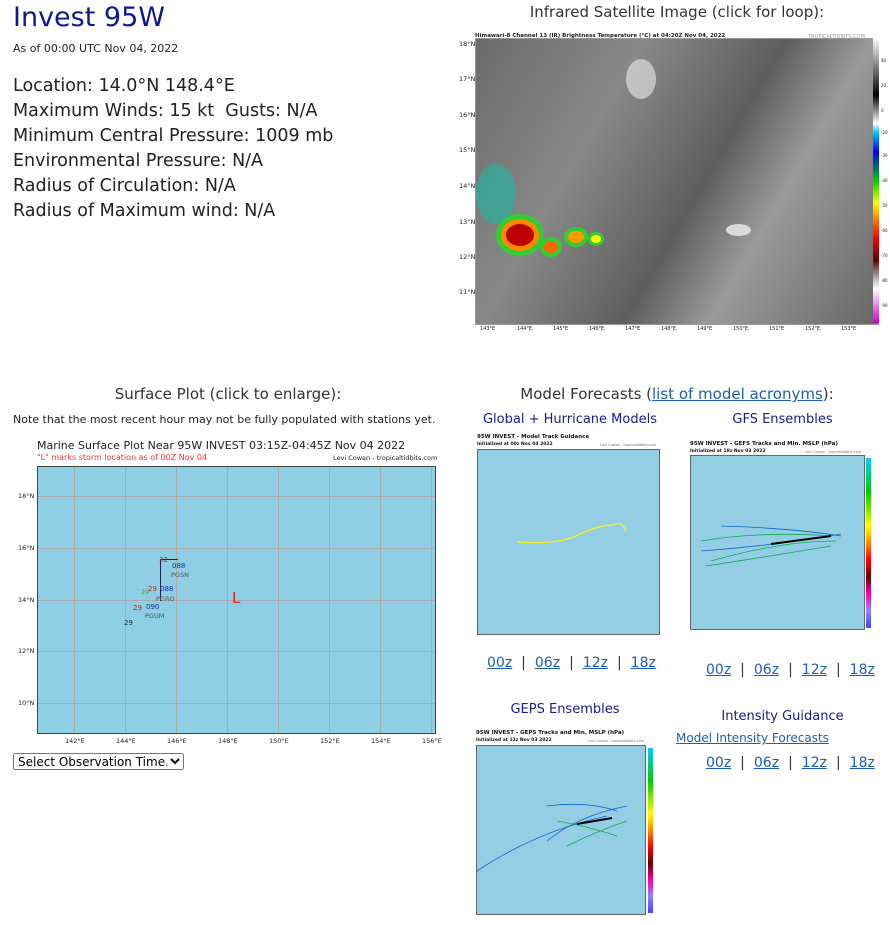 Image resolution: width=890 pixels, height=925 pixels. Describe the element at coordinates (75, 741) in the screenshot. I see `lon-tick: 142°E` at that location.